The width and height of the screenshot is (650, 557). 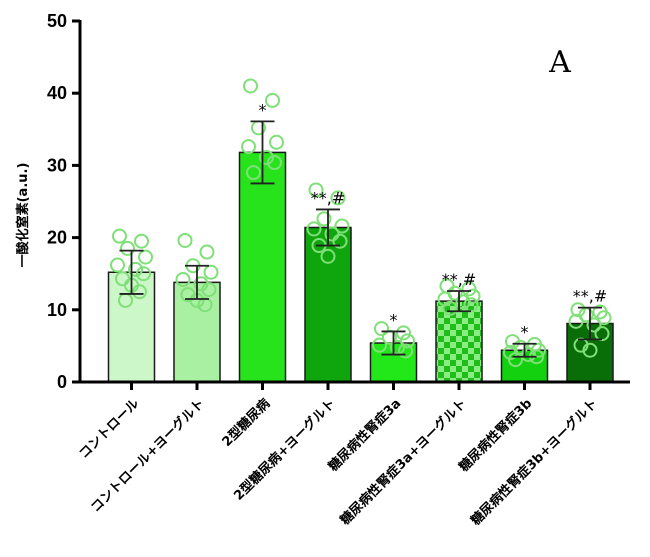 I want to click on significance-label-2: *, so click(x=263, y=109).